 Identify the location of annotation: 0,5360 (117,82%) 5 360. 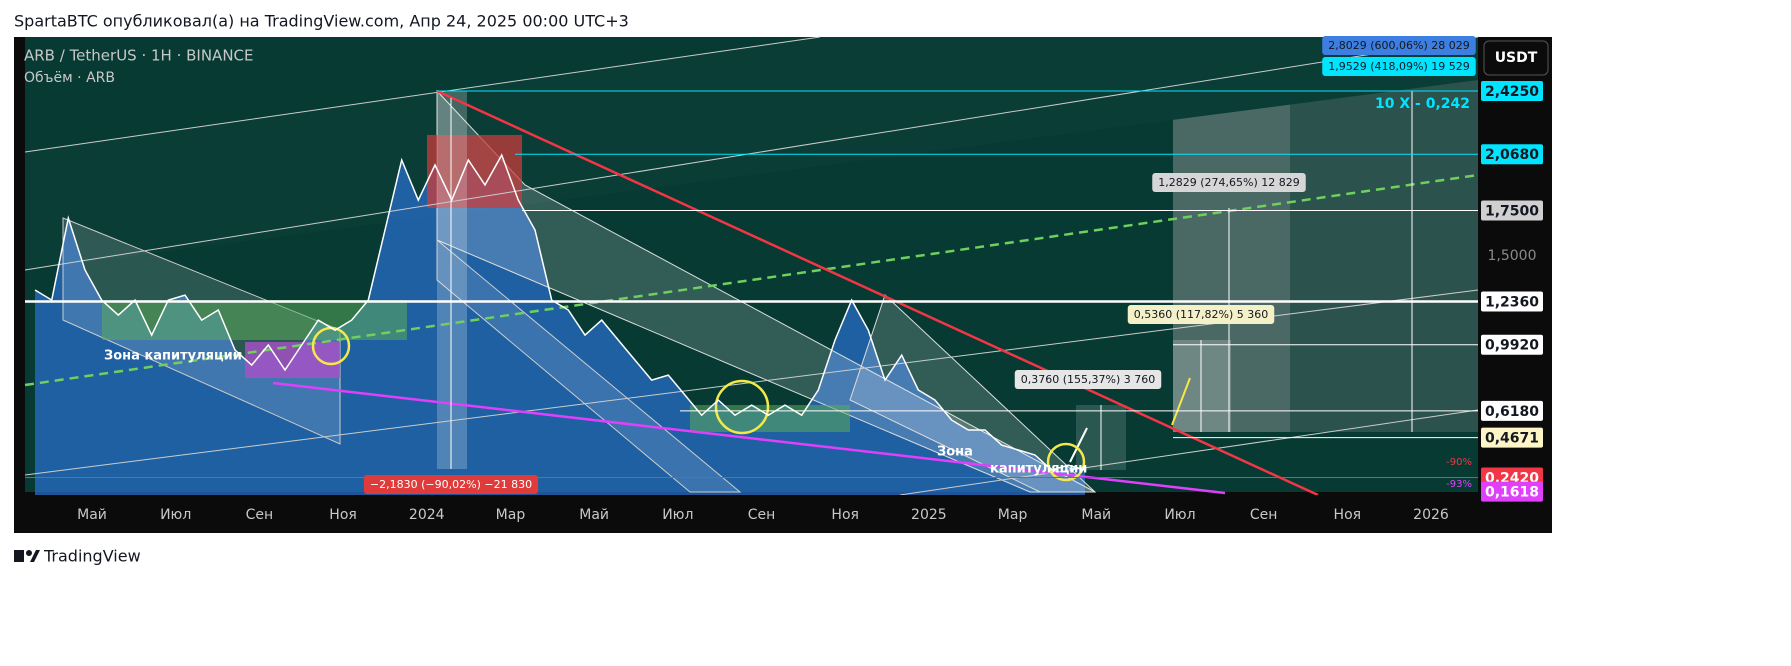
(1201, 314).